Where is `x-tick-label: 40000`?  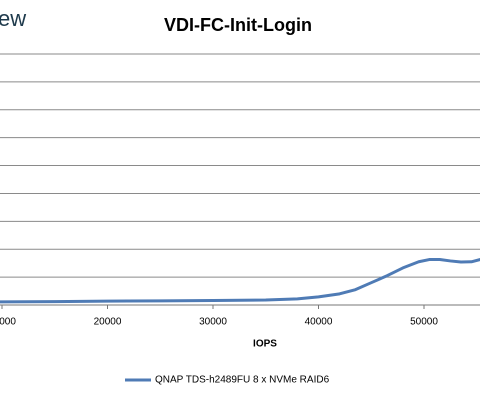 x-tick-label: 40000 is located at coordinates (319, 322).